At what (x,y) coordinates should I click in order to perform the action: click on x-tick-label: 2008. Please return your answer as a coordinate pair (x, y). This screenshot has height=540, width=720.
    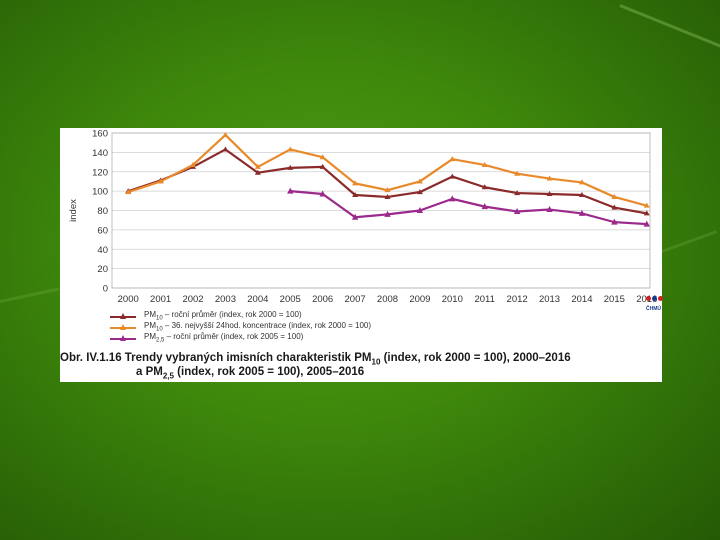
    Looking at the image, I should click on (387, 299).